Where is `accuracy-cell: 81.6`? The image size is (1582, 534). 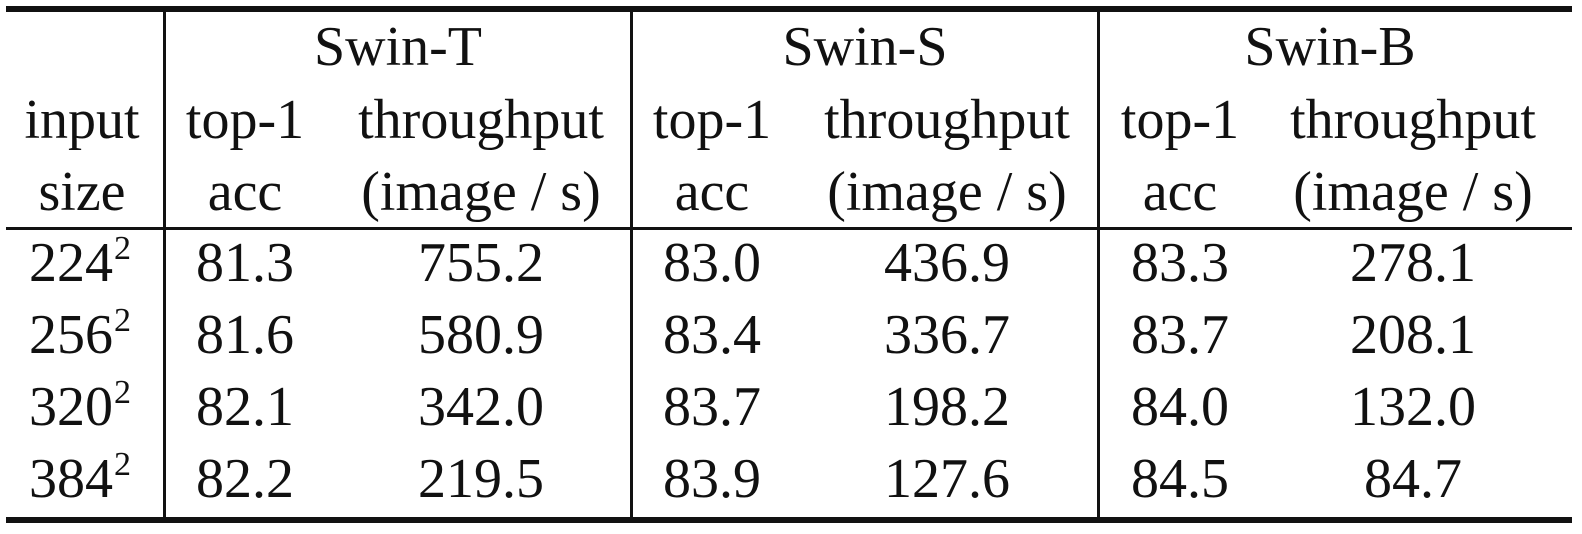
accuracy-cell: 81.6 is located at coordinates (245, 335).